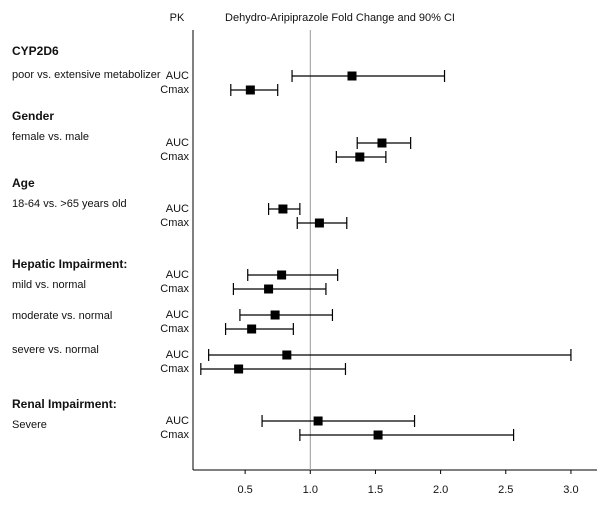 This screenshot has height=520, width=607. What do you see at coordinates (177, 18) in the screenshot?
I see `pk-label: PK` at bounding box center [177, 18].